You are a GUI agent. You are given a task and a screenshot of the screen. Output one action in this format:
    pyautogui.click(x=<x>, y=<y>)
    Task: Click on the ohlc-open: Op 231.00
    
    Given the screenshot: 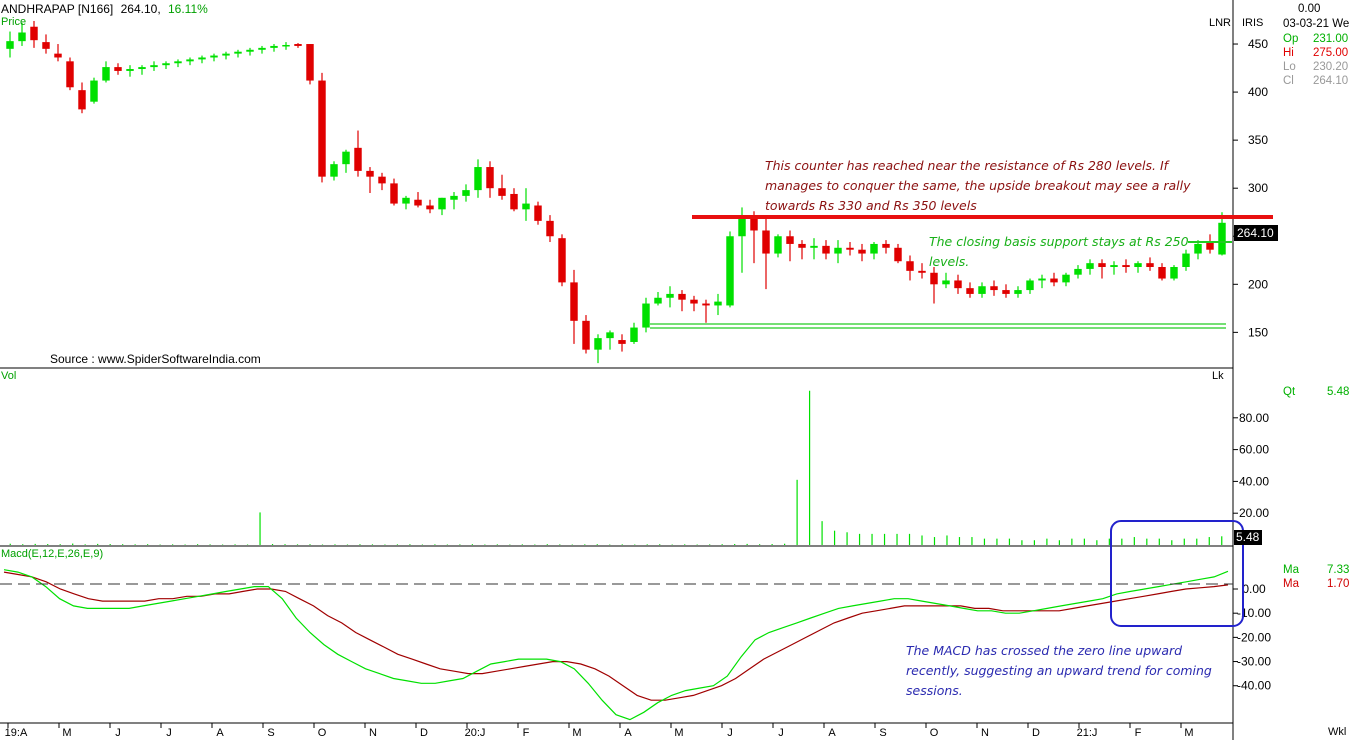 What is the action you would take?
    pyautogui.click(x=1316, y=39)
    